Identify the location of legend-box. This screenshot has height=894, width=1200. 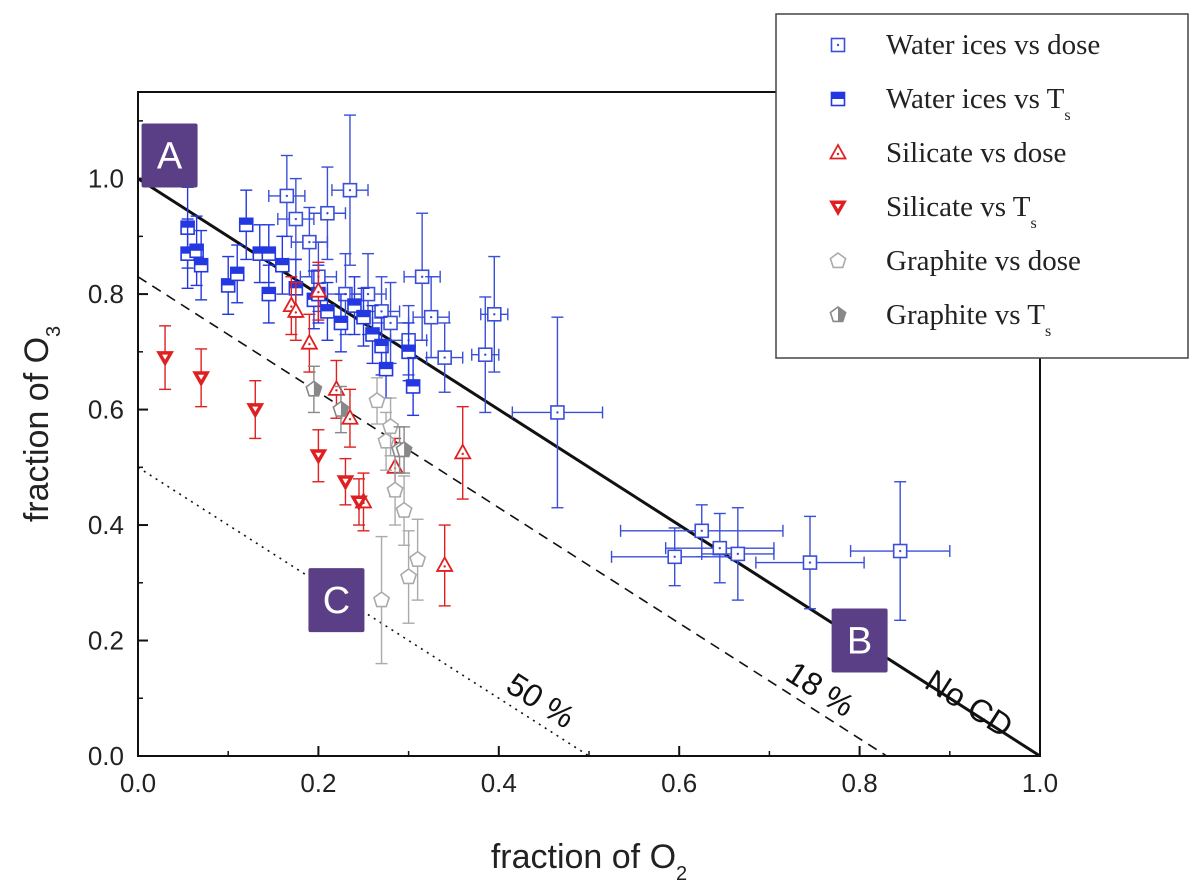
(982, 186).